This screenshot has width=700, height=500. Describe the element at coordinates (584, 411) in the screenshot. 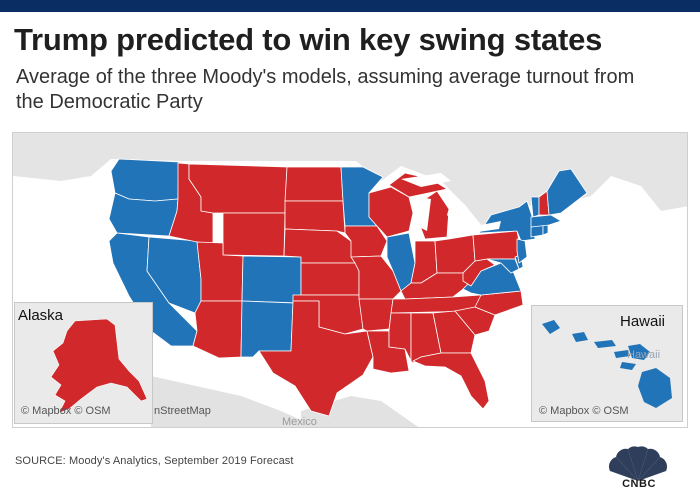

I see `hawaii-attribution: © Mapbox © OSM` at that location.